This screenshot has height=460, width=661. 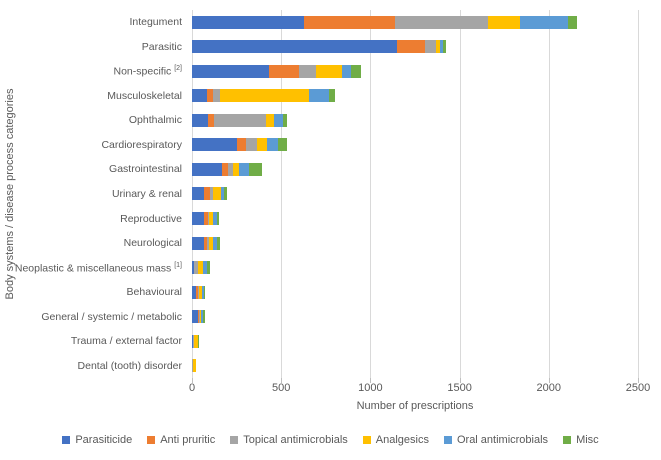 I want to click on category-label: Integument, so click(x=155, y=22).